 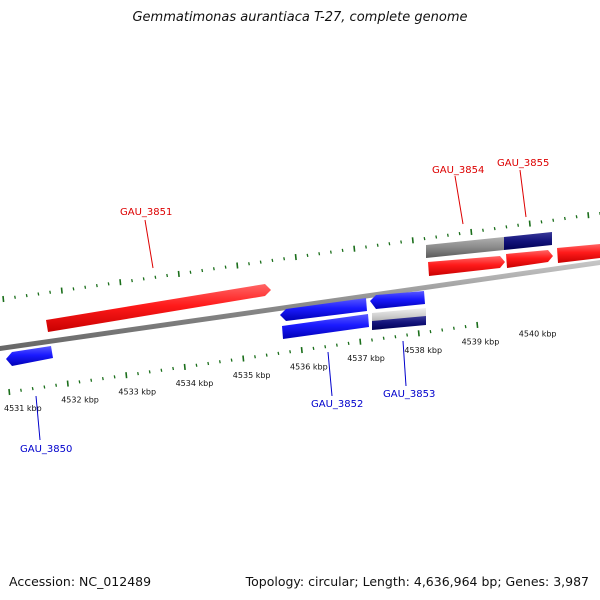 I want to click on gene-label-GAU_3852: GAU_3852, so click(x=337, y=404).